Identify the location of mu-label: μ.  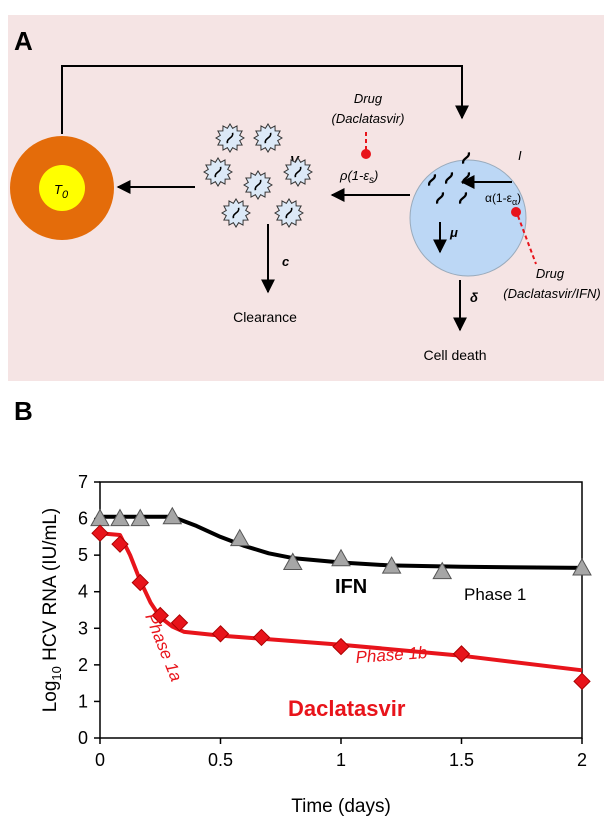
(453, 232).